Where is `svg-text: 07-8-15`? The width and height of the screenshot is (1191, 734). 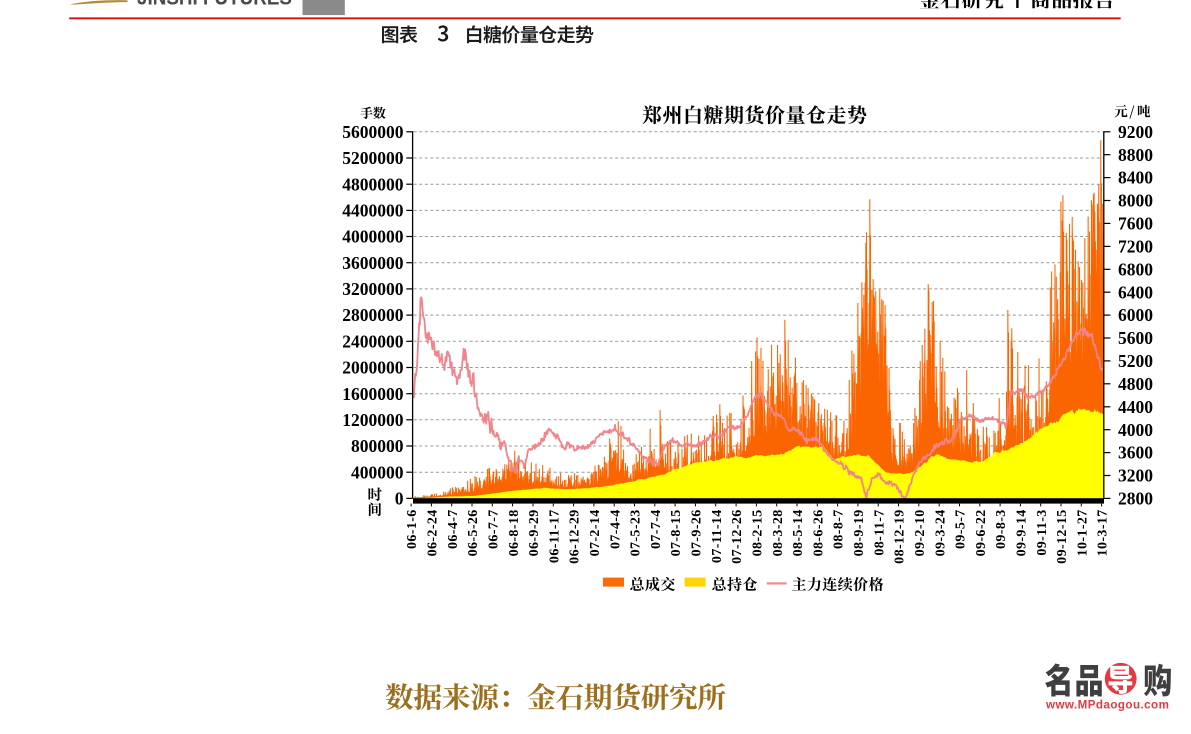 svg-text: 07-8-15 is located at coordinates (676, 532).